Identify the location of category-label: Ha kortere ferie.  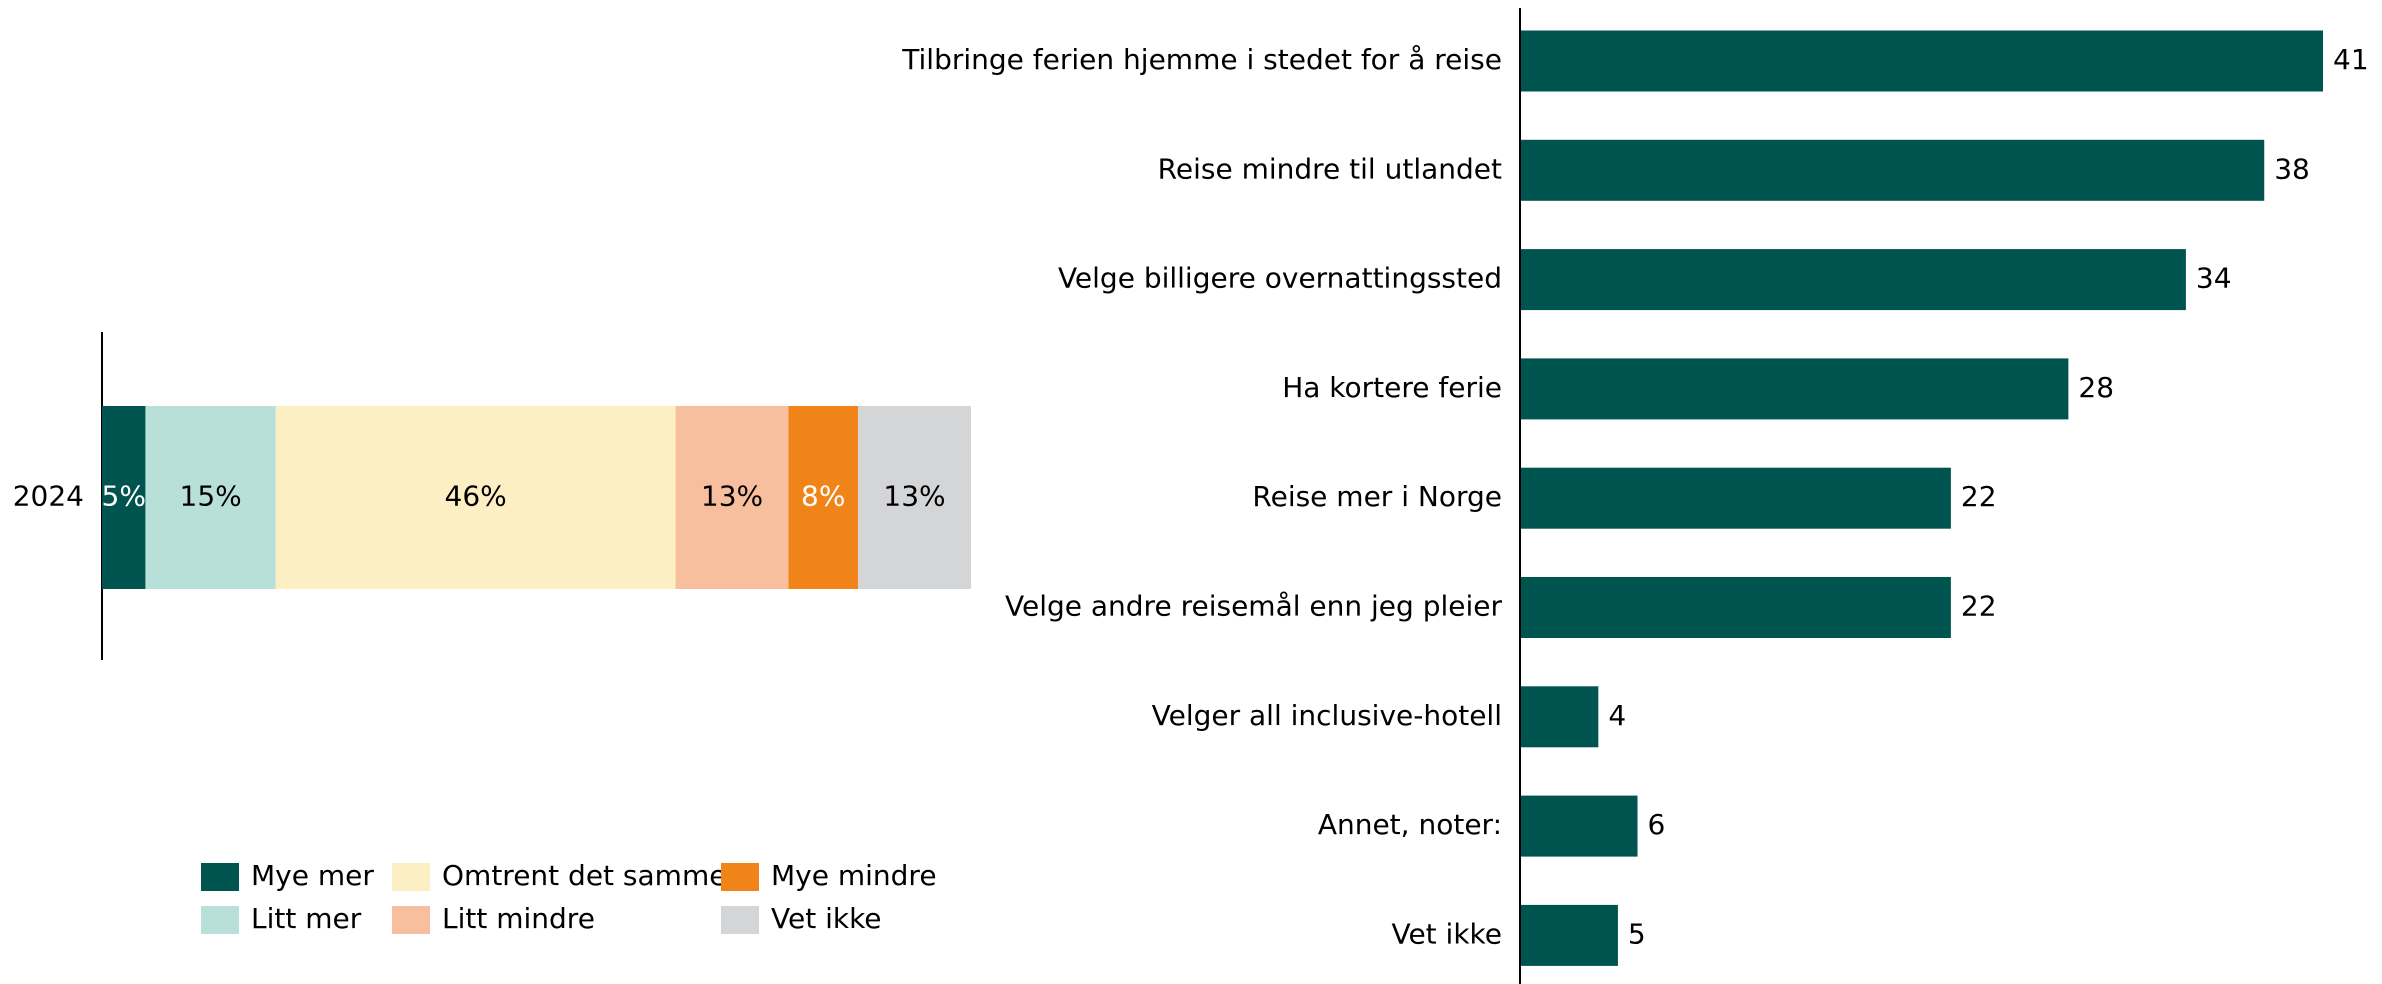
(1392, 387).